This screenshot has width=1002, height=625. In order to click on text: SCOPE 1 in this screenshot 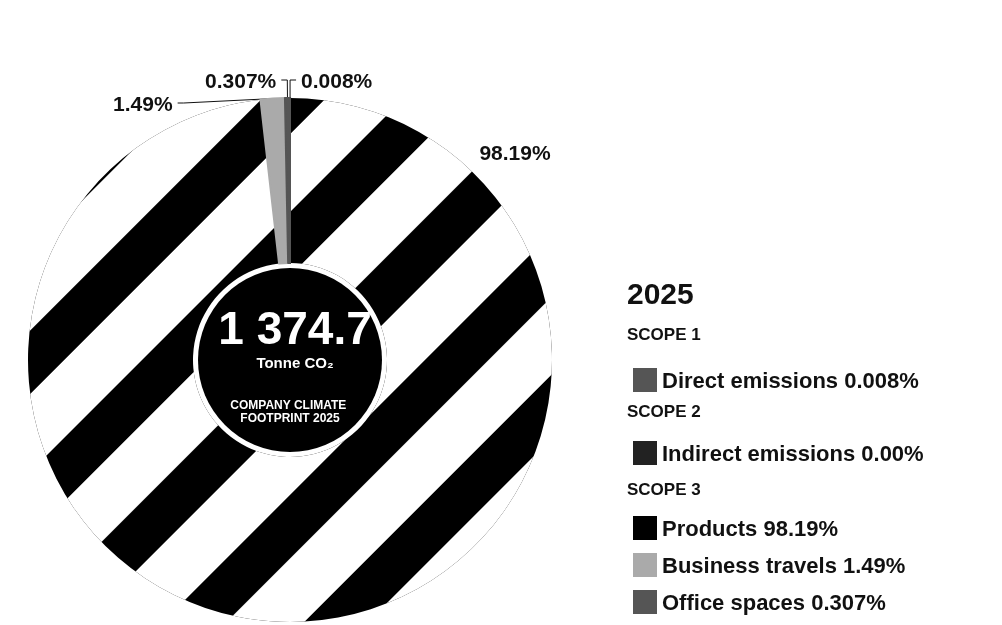, I will do `click(664, 334)`.